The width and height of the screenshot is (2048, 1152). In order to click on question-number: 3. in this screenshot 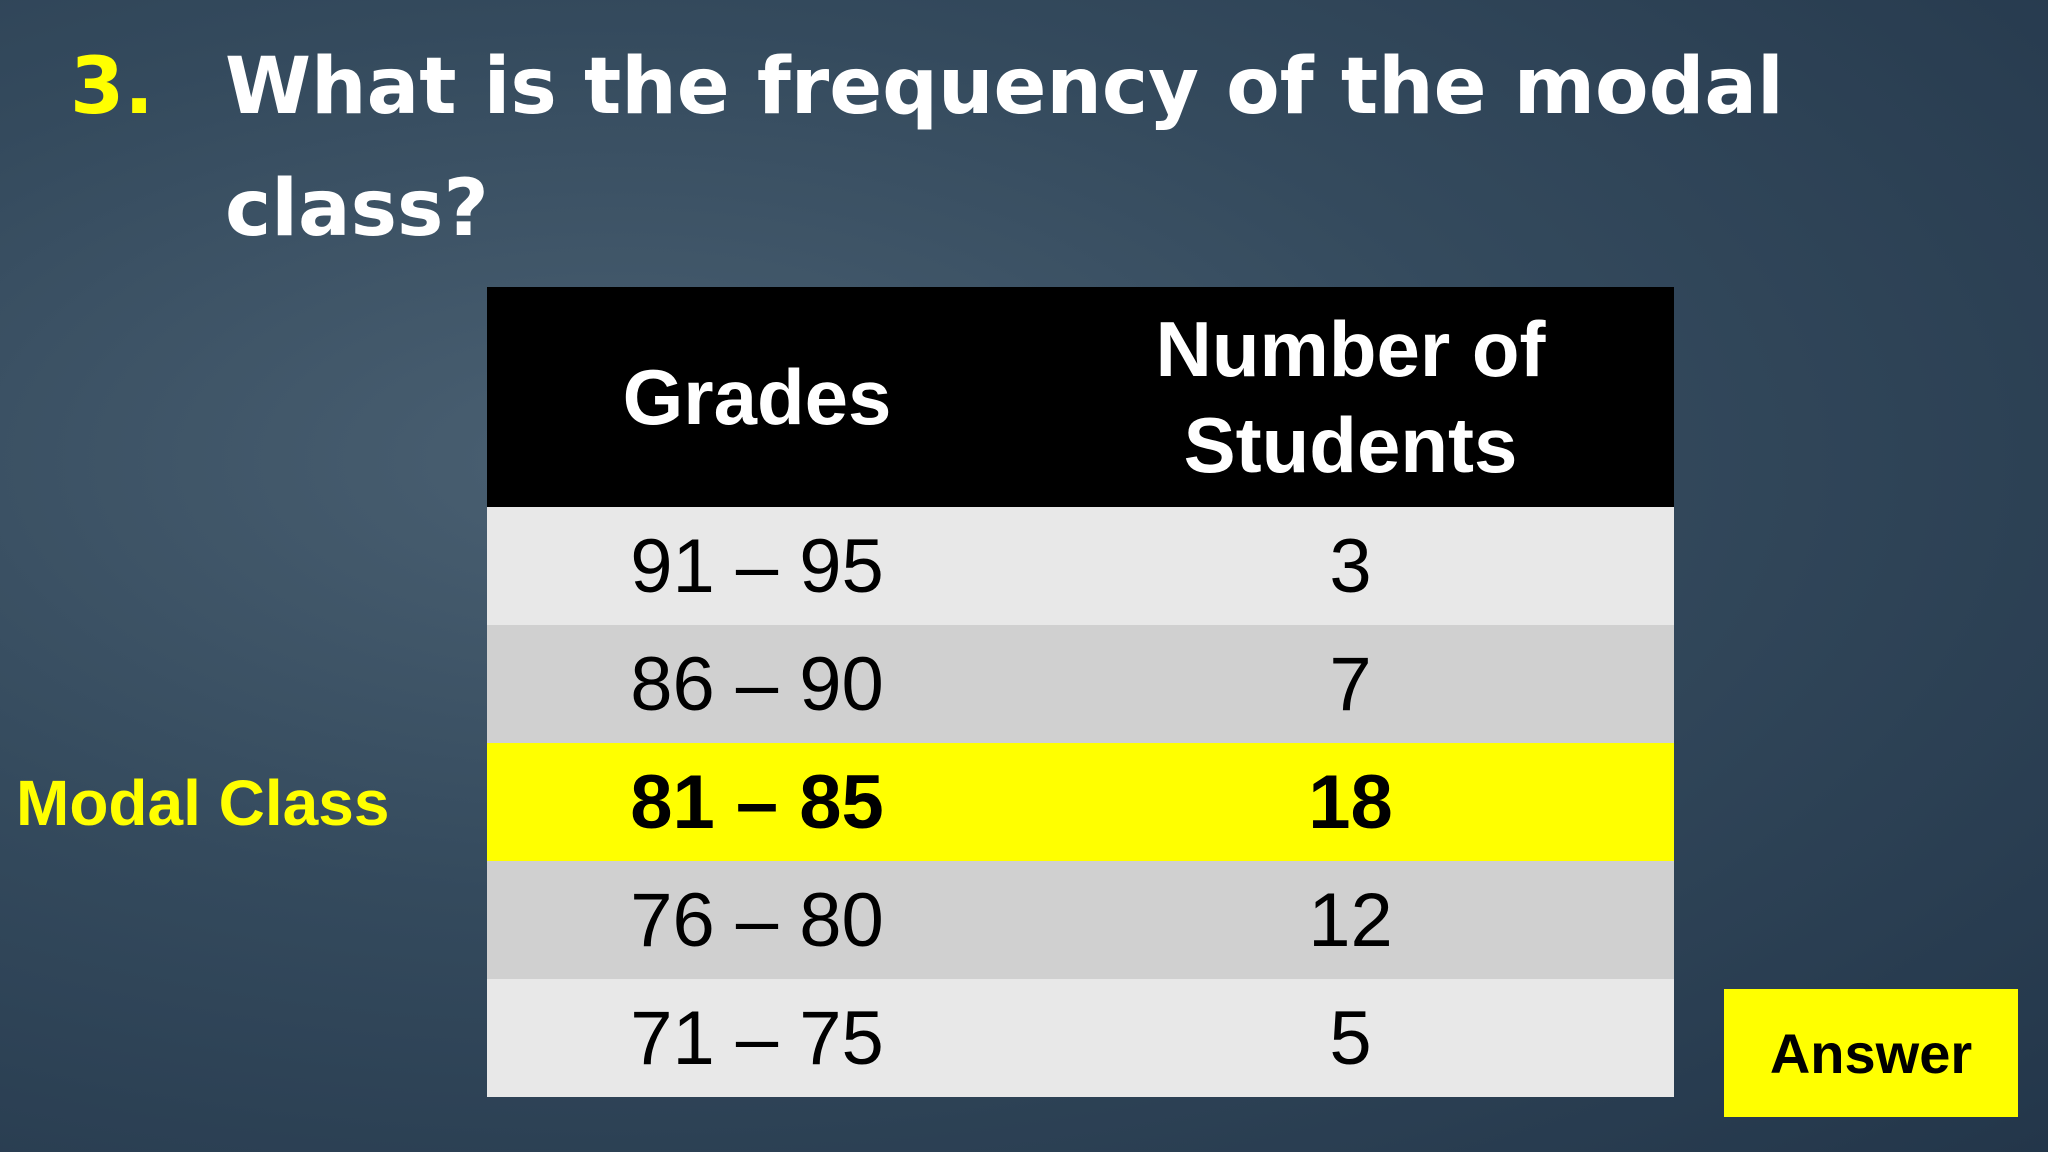, I will do `click(112, 87)`.